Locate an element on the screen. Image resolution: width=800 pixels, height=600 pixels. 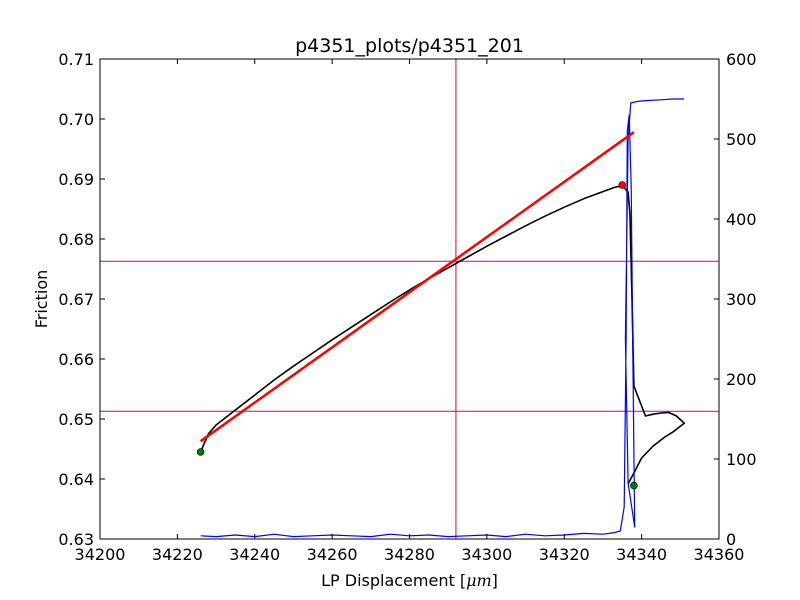
x-tick-label-8: 34360 is located at coordinates (719, 554).